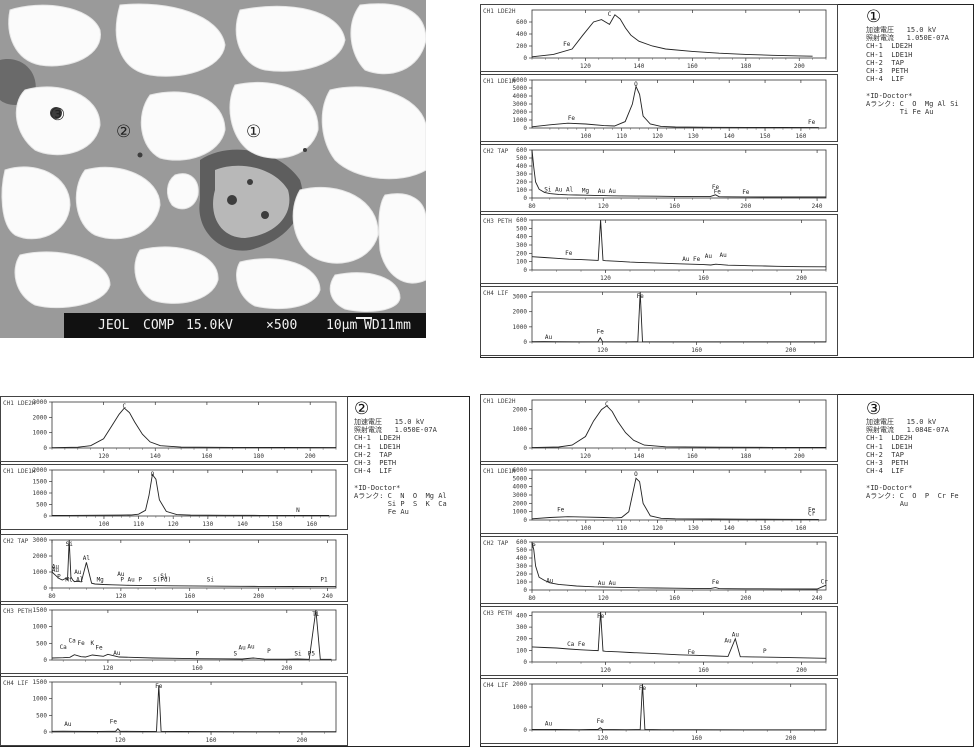 The width and height of the screenshot is (974, 747). Describe the element at coordinates (282, 325) in the screenshot. I see `sem-magnification: ×500` at that location.